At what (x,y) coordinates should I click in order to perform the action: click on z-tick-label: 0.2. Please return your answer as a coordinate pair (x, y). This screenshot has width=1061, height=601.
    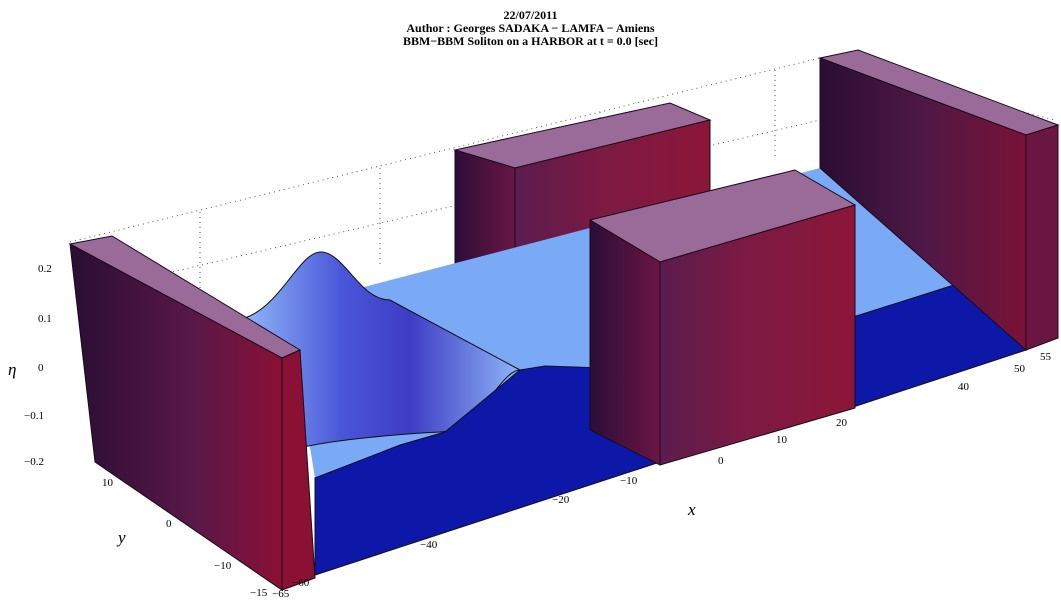
    Looking at the image, I should click on (45, 269).